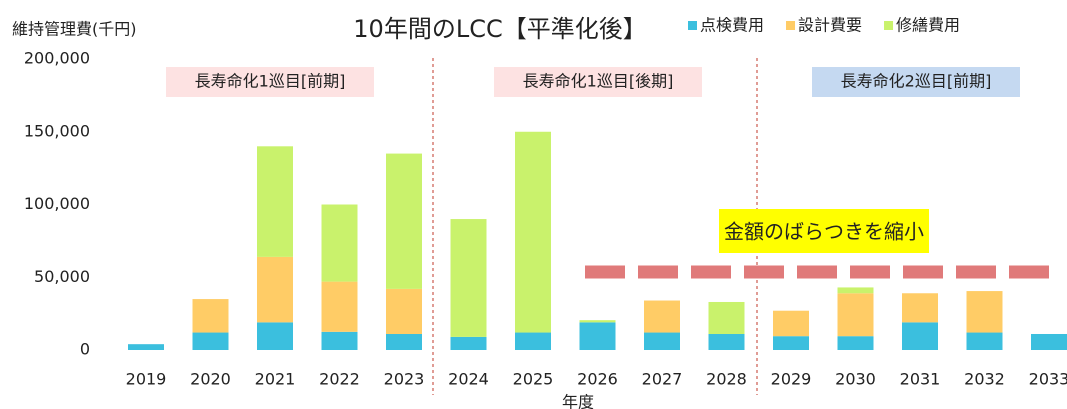 This screenshot has width=1067, height=409. I want to click on y-axis-title: 維持管理費(千円), so click(74, 29).